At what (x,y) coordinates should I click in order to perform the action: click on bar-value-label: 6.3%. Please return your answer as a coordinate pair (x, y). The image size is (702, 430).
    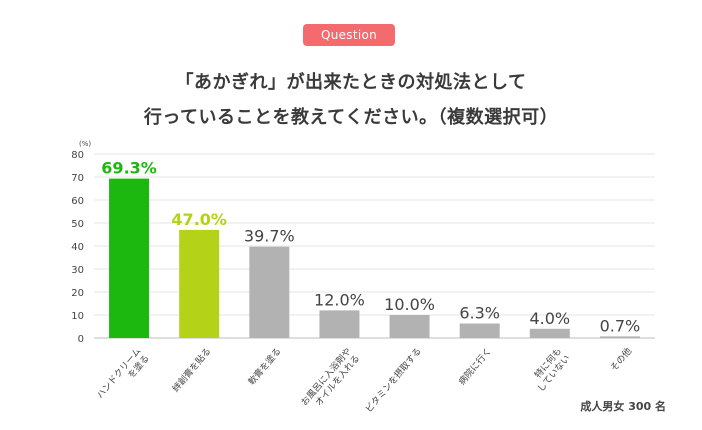
    Looking at the image, I should click on (479, 313).